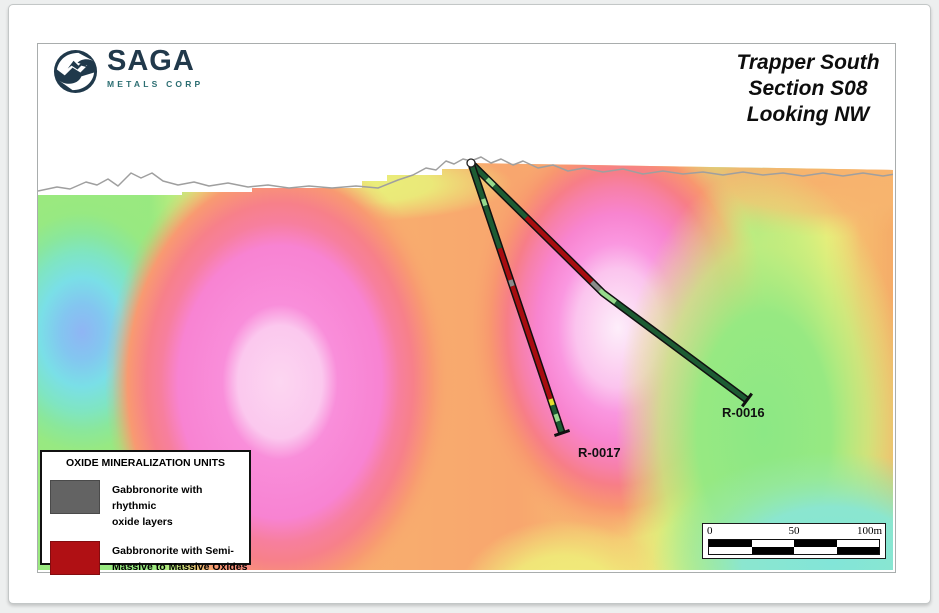 Image resolution: width=939 pixels, height=613 pixels. I want to click on legend-label-rhythmic-line2: oxide layers, so click(142, 522).